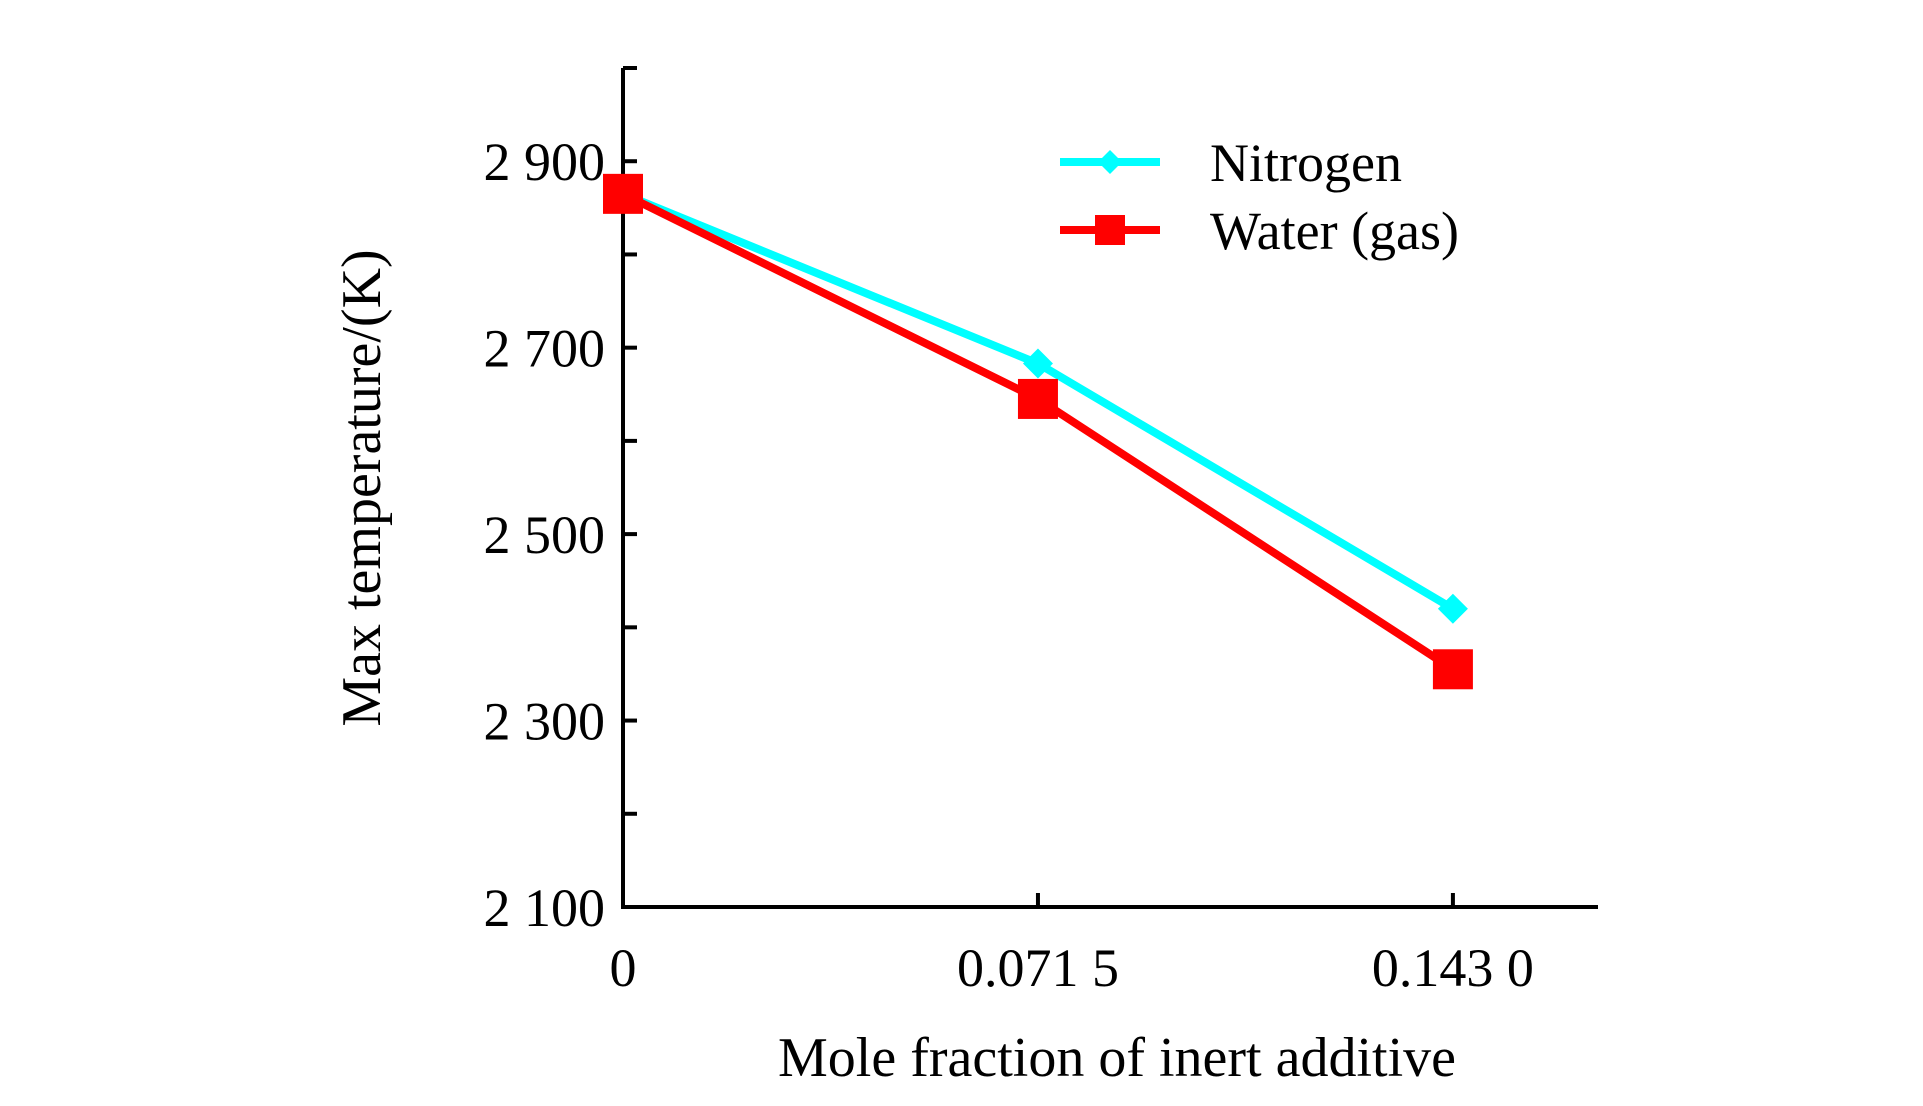  Describe the element at coordinates (1306, 163) in the screenshot. I see `legend-label: Nitrogen` at that location.